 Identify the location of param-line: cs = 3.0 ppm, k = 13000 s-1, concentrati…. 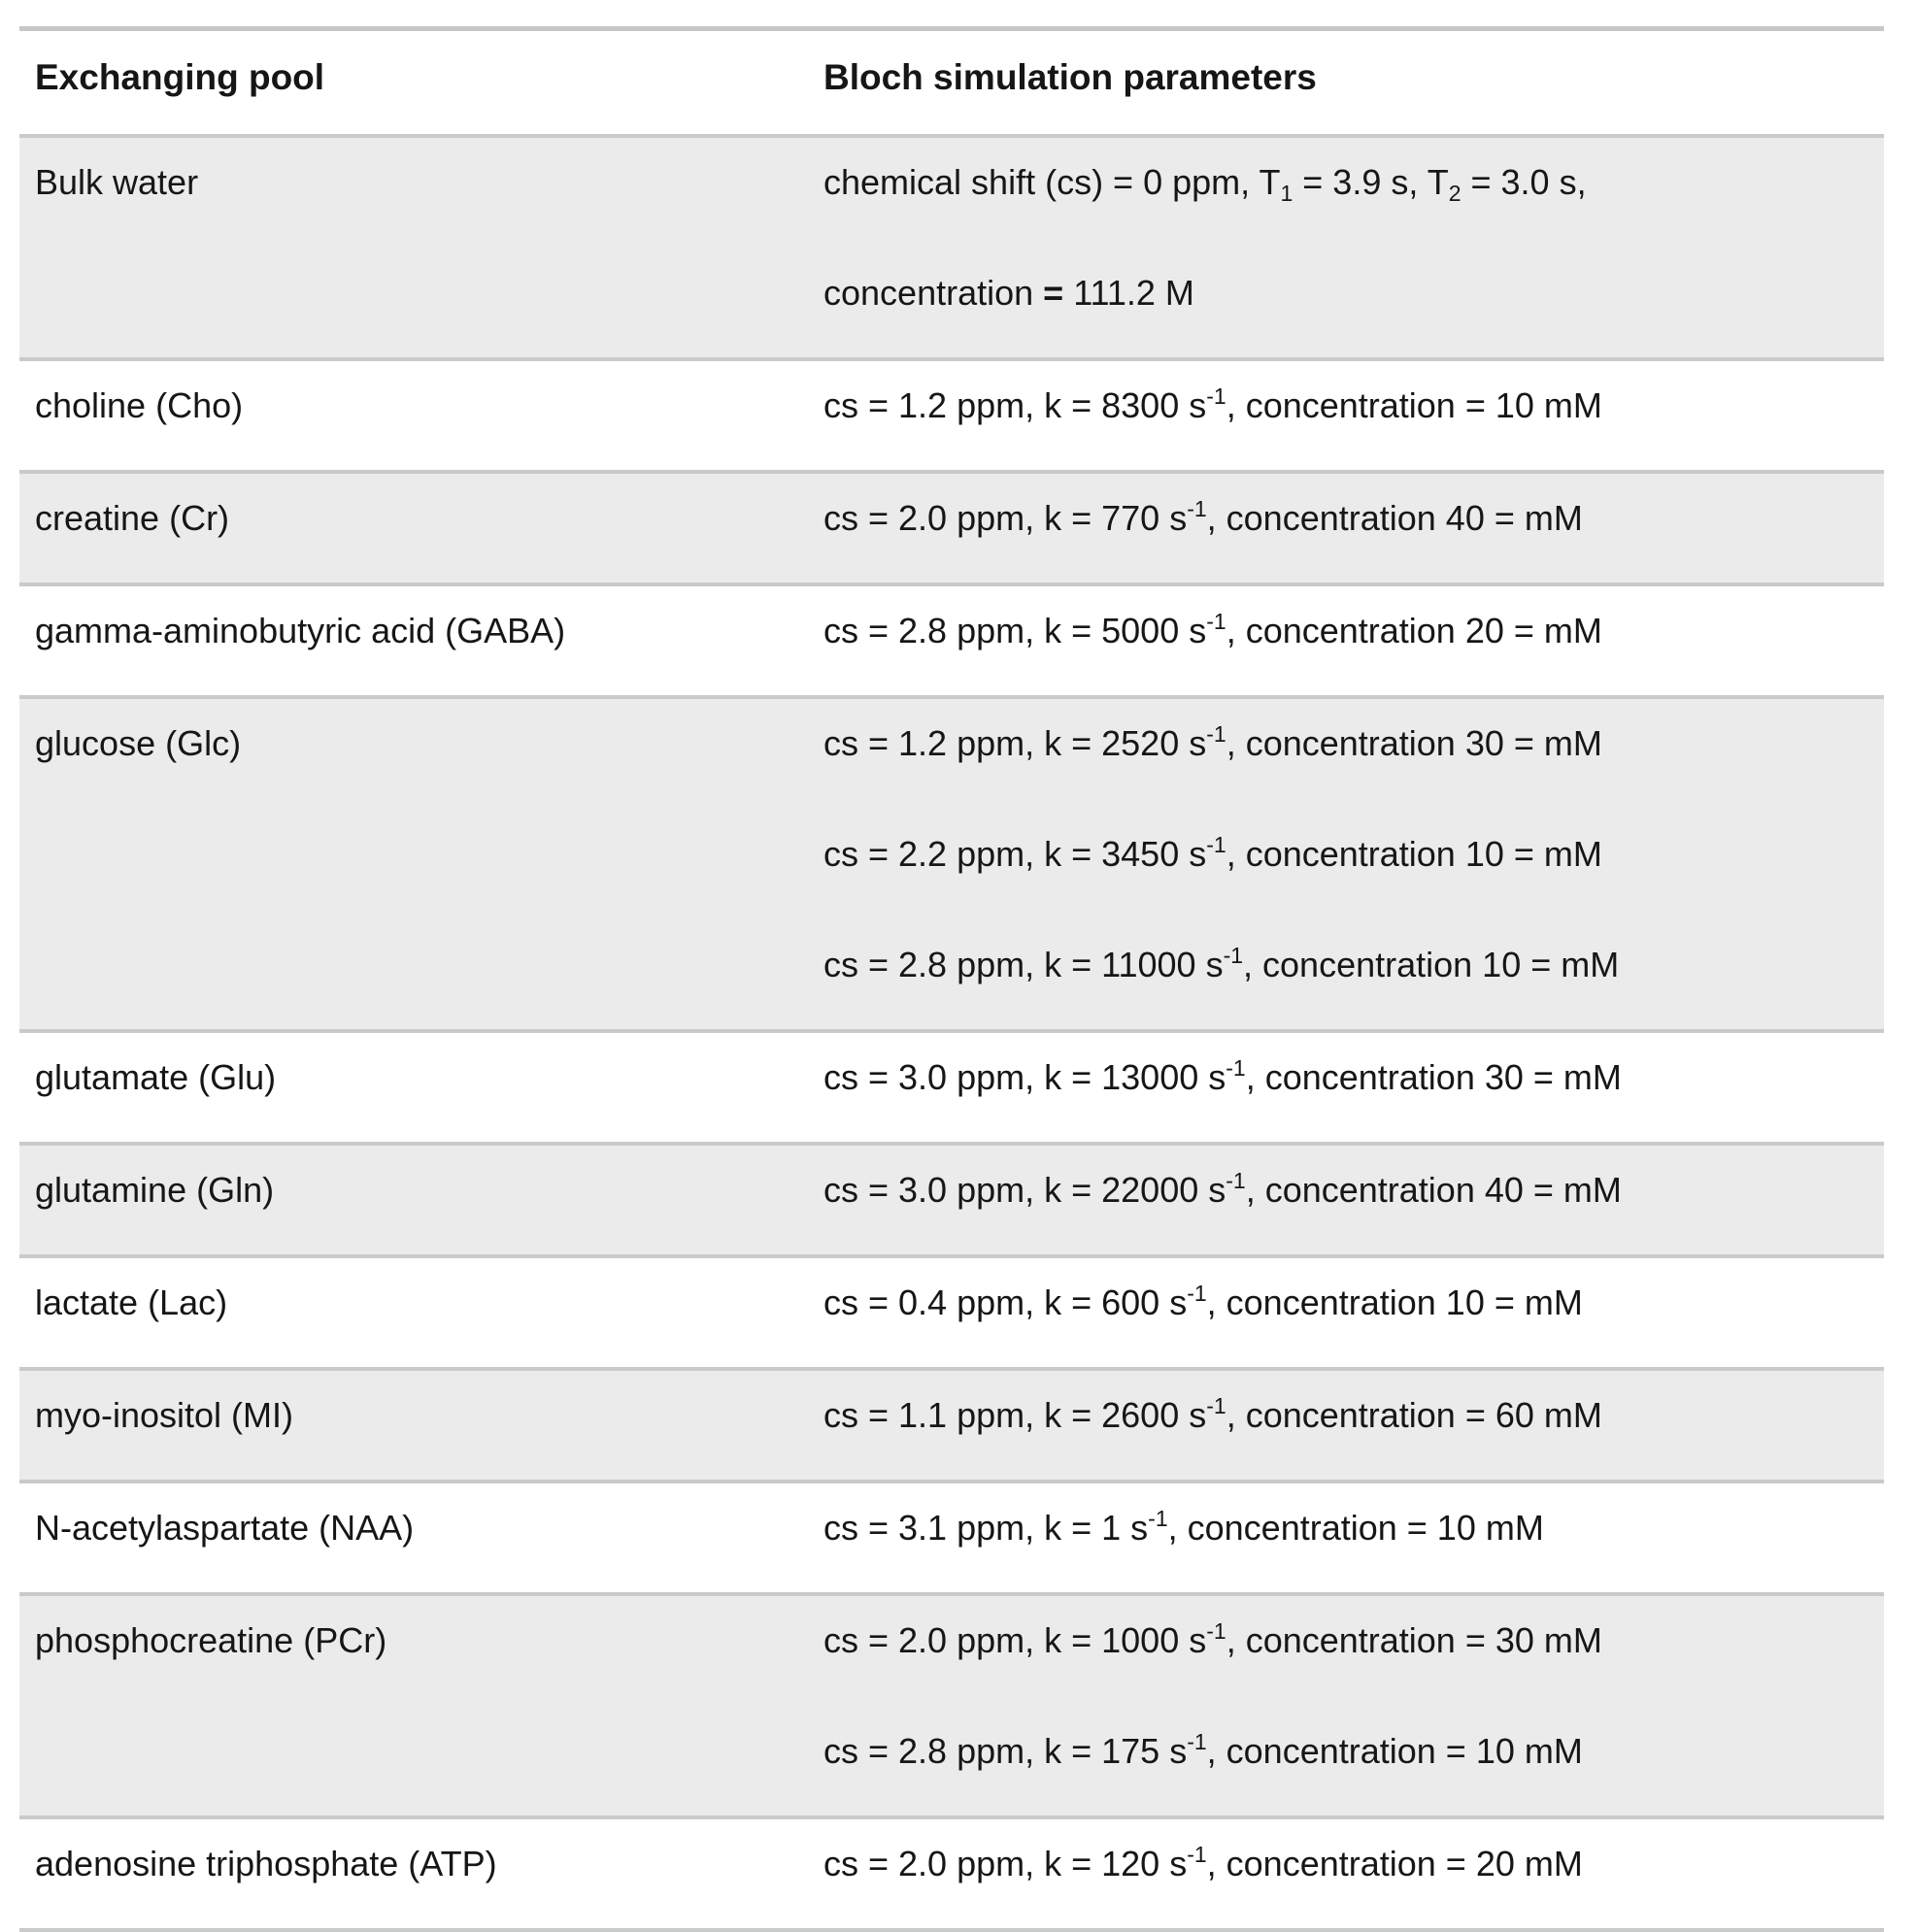
(1222, 1076).